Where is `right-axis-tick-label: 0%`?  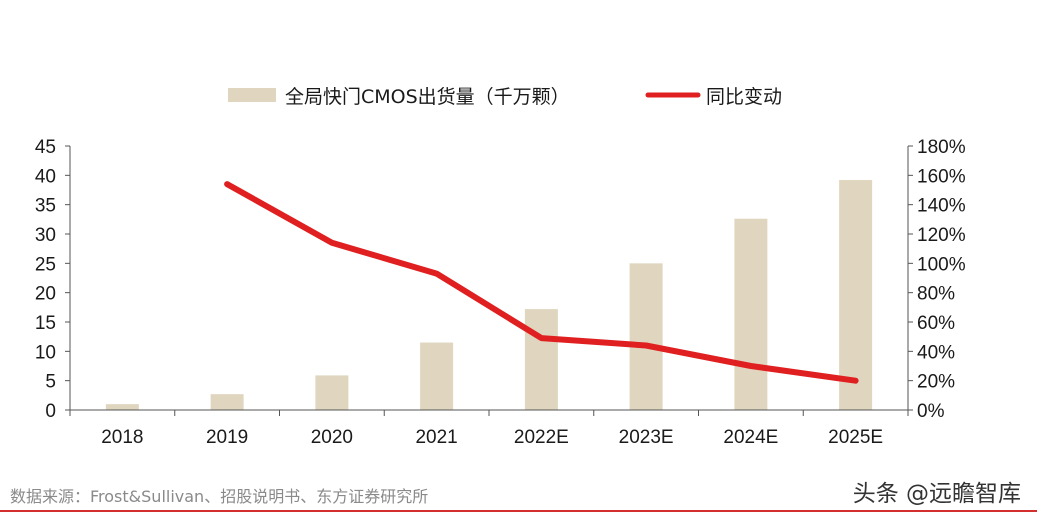 right-axis-tick-label: 0% is located at coordinates (931, 411).